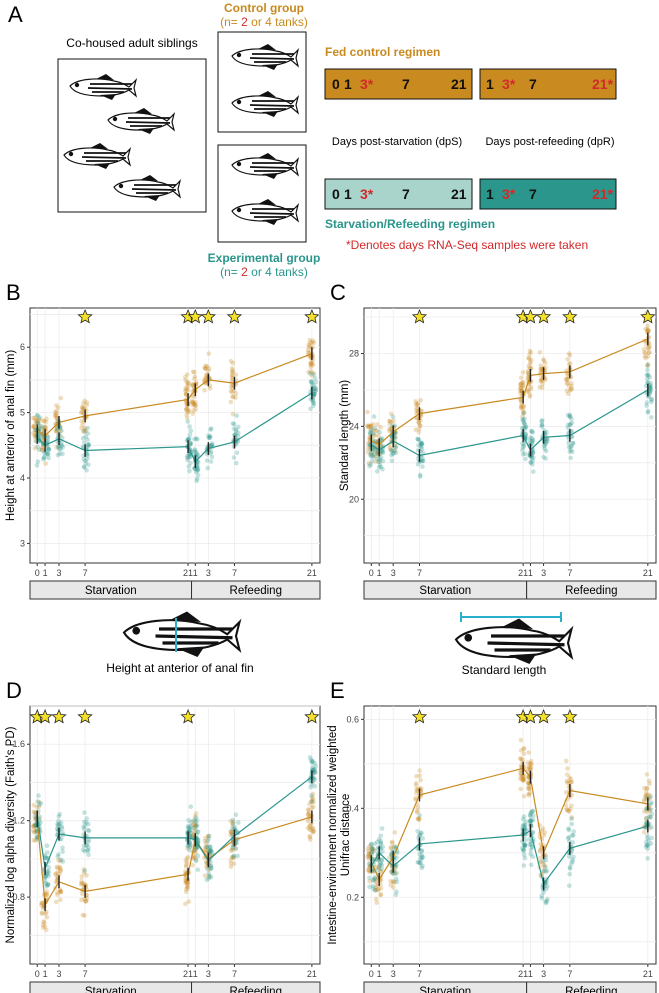  What do you see at coordinates (459, 84) in the screenshot?
I see `regimen-day-label: 21` at bounding box center [459, 84].